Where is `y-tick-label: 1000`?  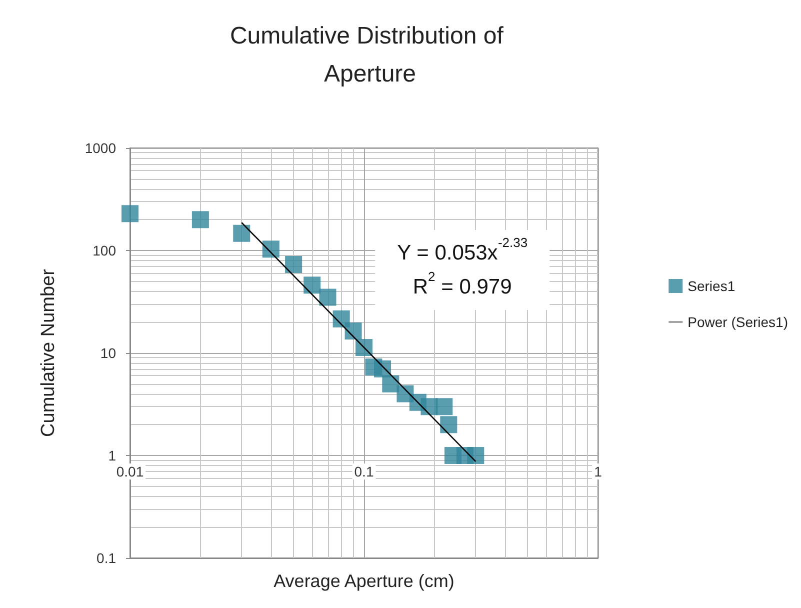 y-tick-label: 1000 is located at coordinates (100, 148).